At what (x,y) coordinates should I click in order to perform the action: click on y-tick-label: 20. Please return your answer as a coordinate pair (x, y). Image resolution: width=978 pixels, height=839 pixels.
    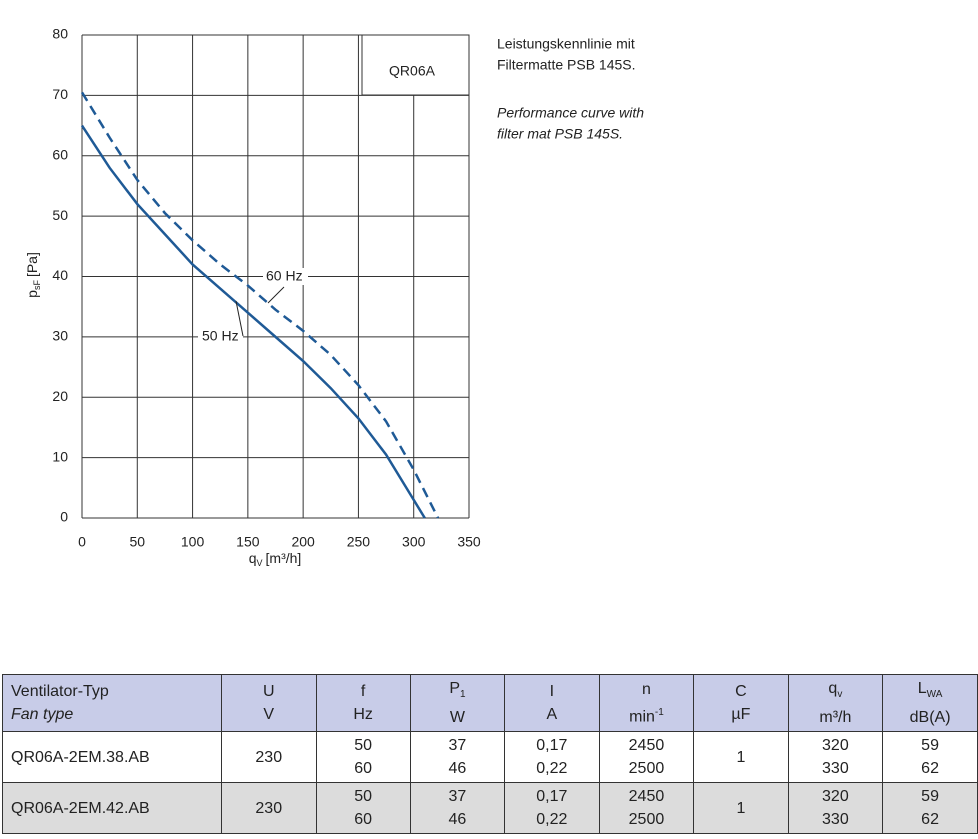
    Looking at the image, I should click on (60, 396).